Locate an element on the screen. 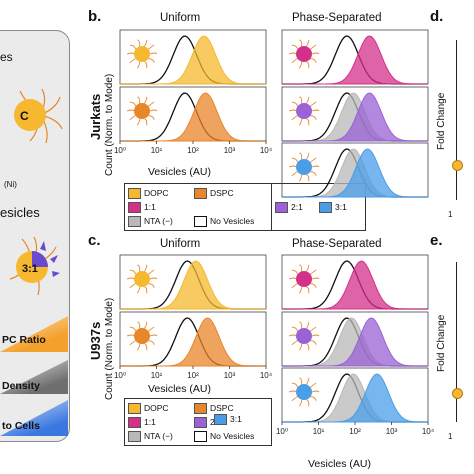 This screenshot has width=474, height=474. legend-b-nta-swatch is located at coordinates (134, 222).